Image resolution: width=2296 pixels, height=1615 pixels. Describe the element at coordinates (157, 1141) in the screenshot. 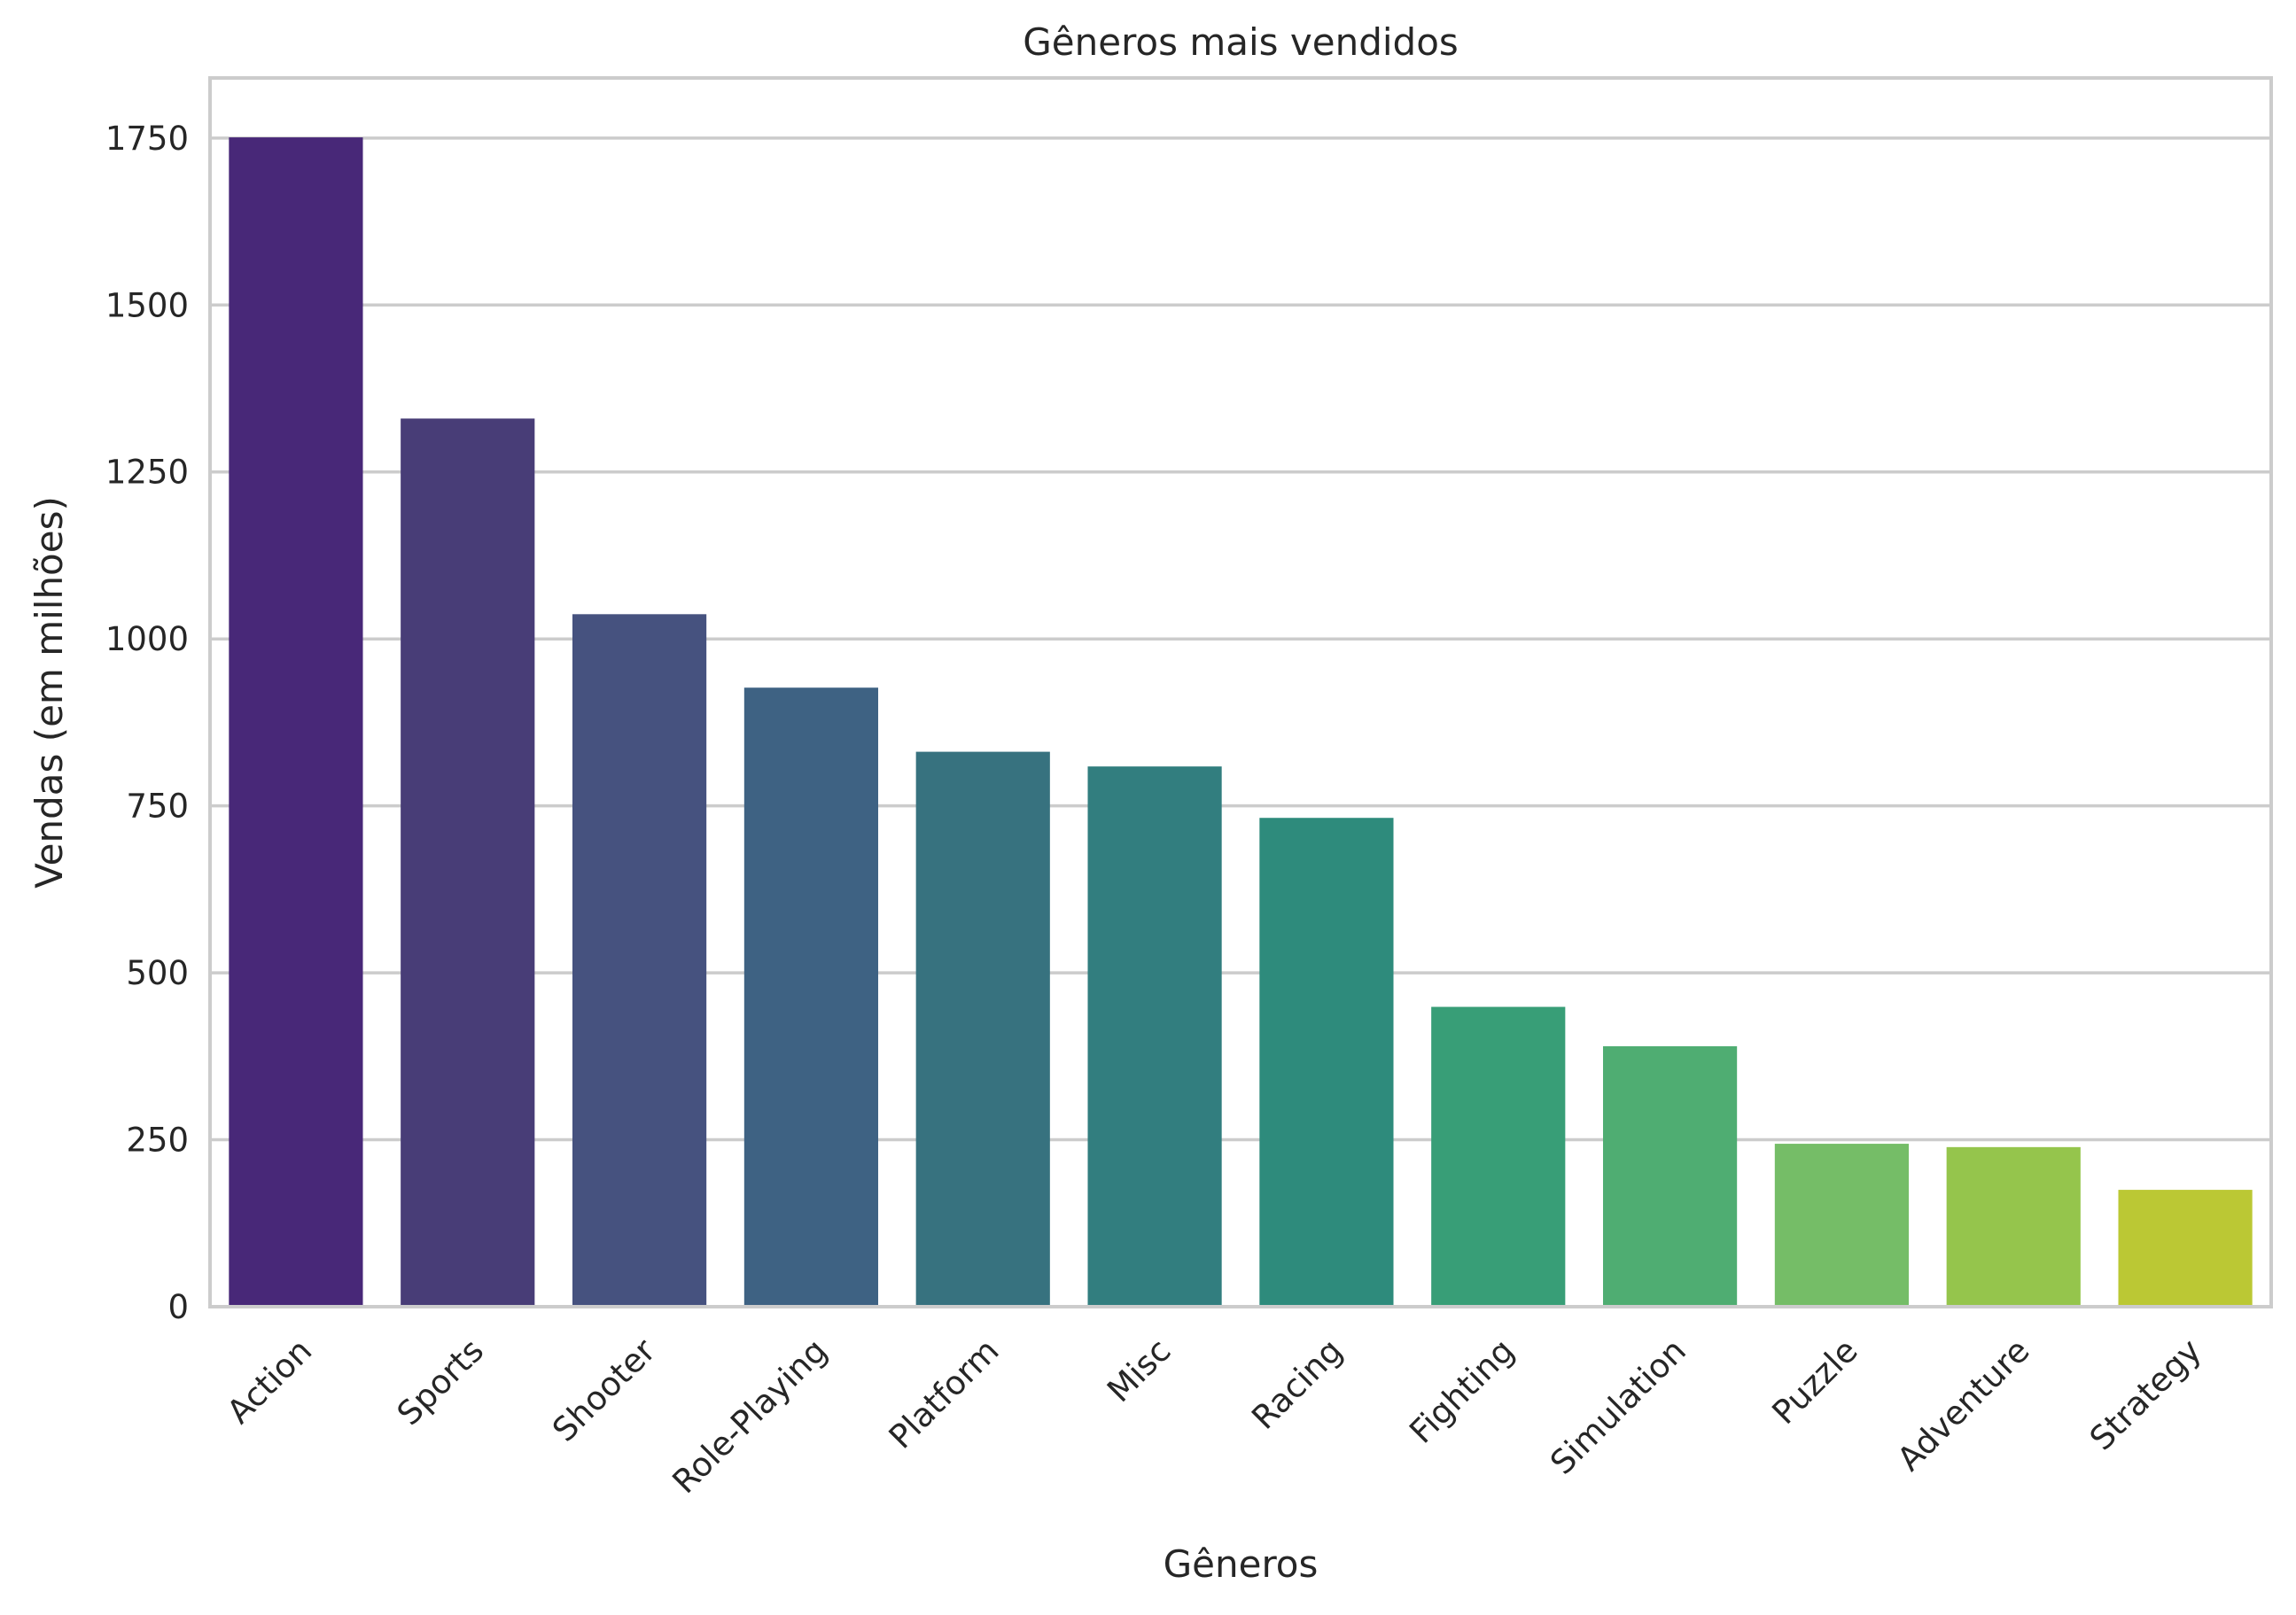

I see `y-tick-label: 250` at that location.